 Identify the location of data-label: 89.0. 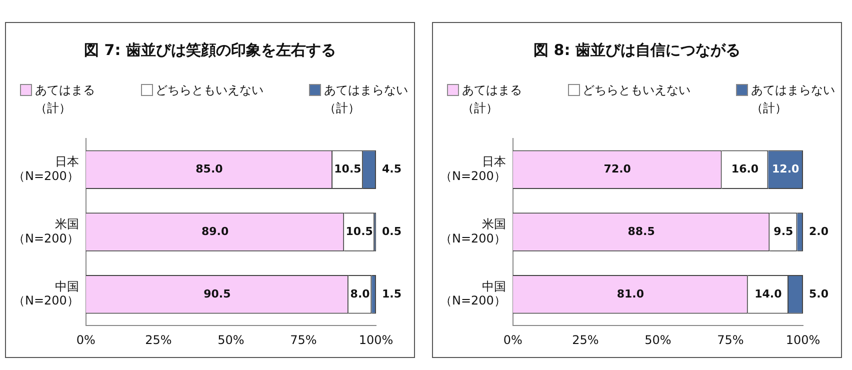
(215, 231).